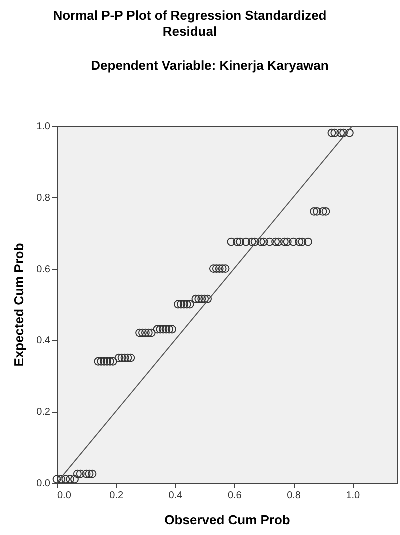 The width and height of the screenshot is (400, 535). Describe the element at coordinates (19, 305) in the screenshot. I see `y-axis-title: Expected Cum Prob` at that location.